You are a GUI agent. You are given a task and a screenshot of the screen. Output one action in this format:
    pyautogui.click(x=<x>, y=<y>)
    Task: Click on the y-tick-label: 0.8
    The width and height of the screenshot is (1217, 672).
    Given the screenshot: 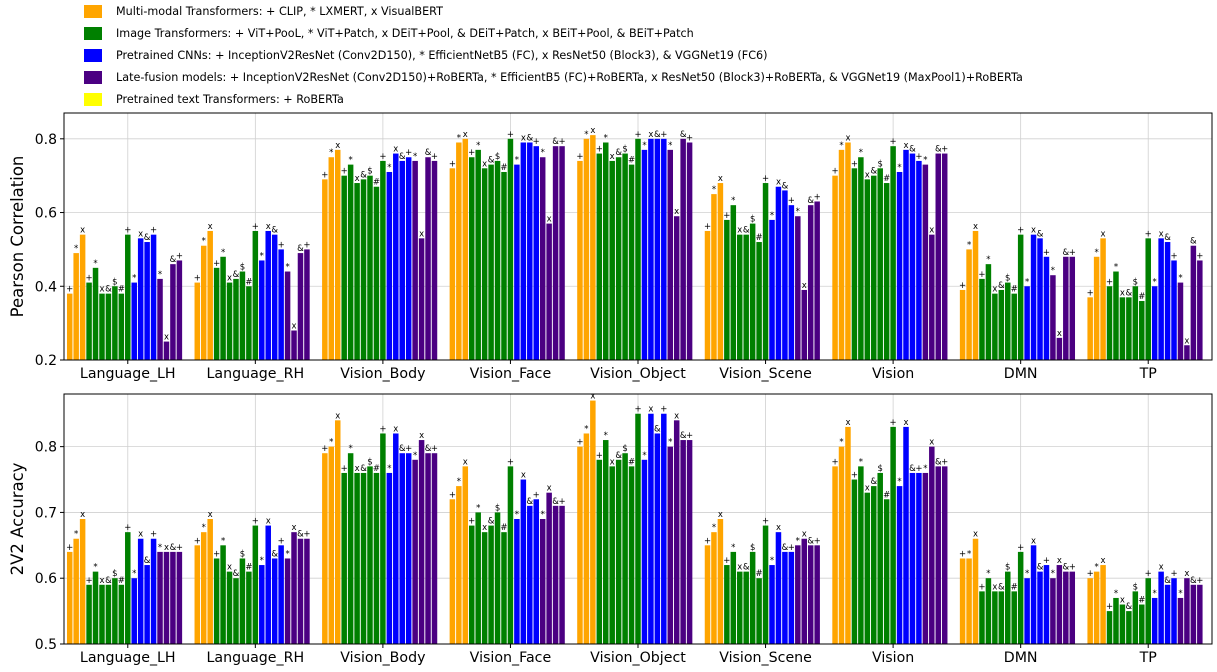 What is the action you would take?
    pyautogui.click(x=46, y=140)
    